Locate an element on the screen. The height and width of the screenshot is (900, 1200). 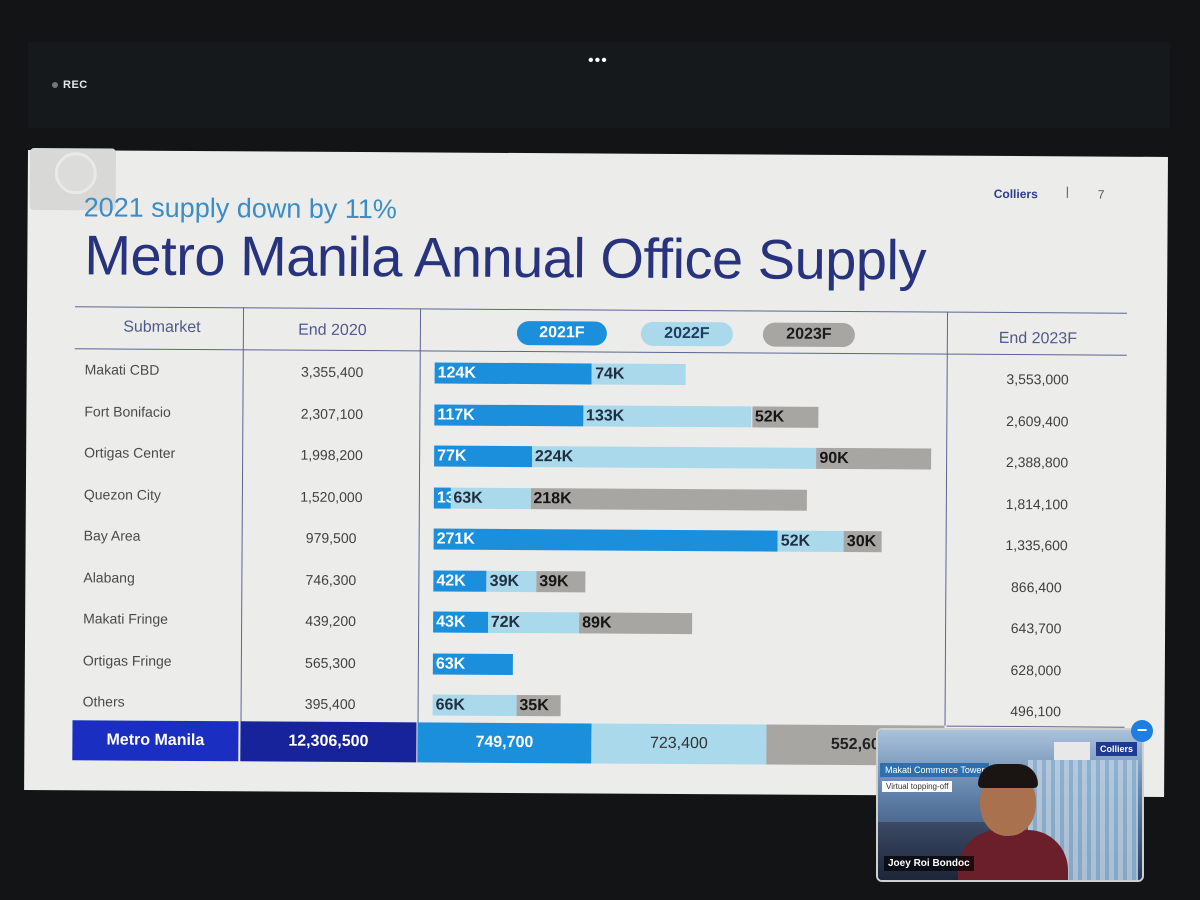
row-end-2020-value: 979,500 is located at coordinates (331, 538).